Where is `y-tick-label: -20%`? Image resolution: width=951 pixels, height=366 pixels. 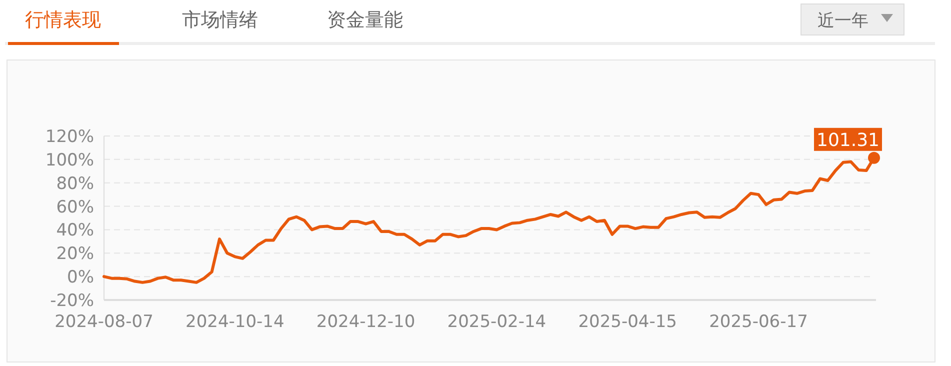 y-tick-label: -20% is located at coordinates (72, 301).